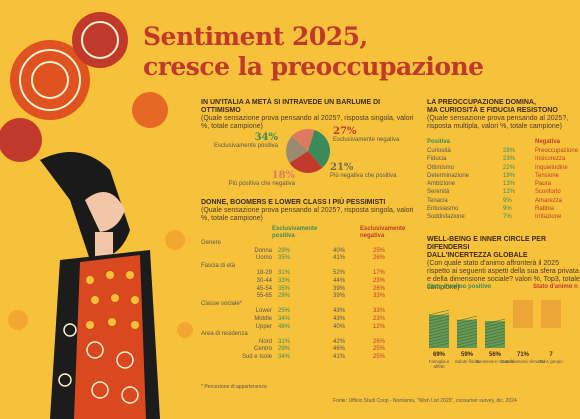  Describe the element at coordinates (320, 326) in the screenshot. I see `table-row: Upper 48% 40% 12%` at that location.